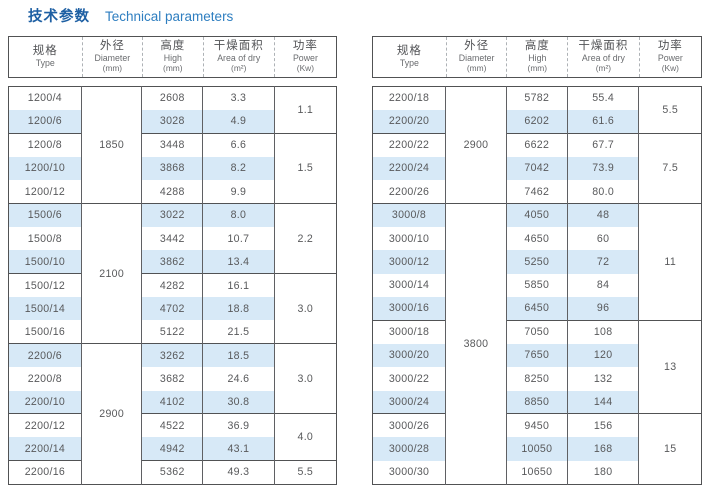  What do you see at coordinates (536, 449) in the screenshot?
I see `height-cell: 10050` at bounding box center [536, 449].